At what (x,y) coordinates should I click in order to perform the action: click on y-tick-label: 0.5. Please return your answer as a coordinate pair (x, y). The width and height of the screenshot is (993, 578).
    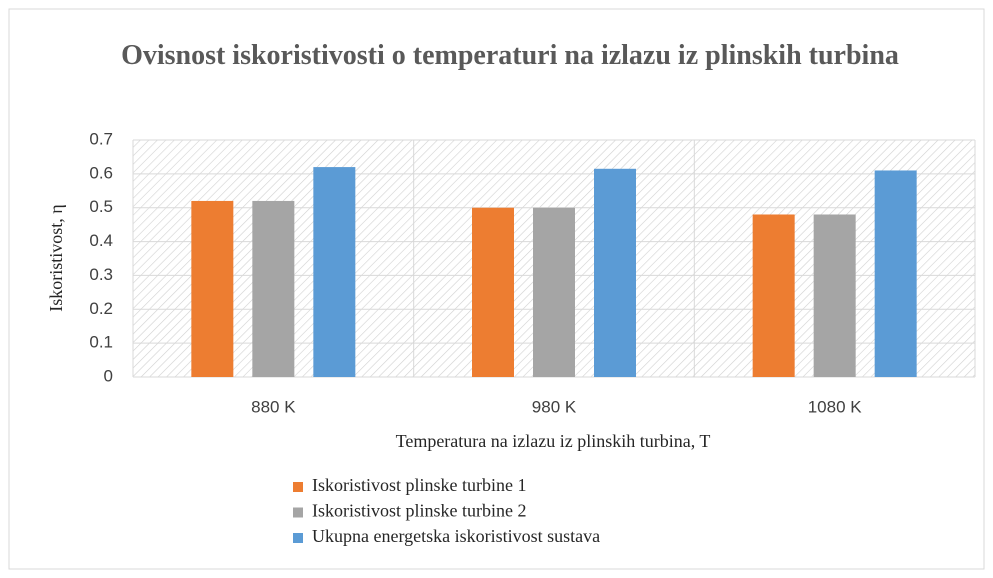
    Looking at the image, I should click on (101, 206).